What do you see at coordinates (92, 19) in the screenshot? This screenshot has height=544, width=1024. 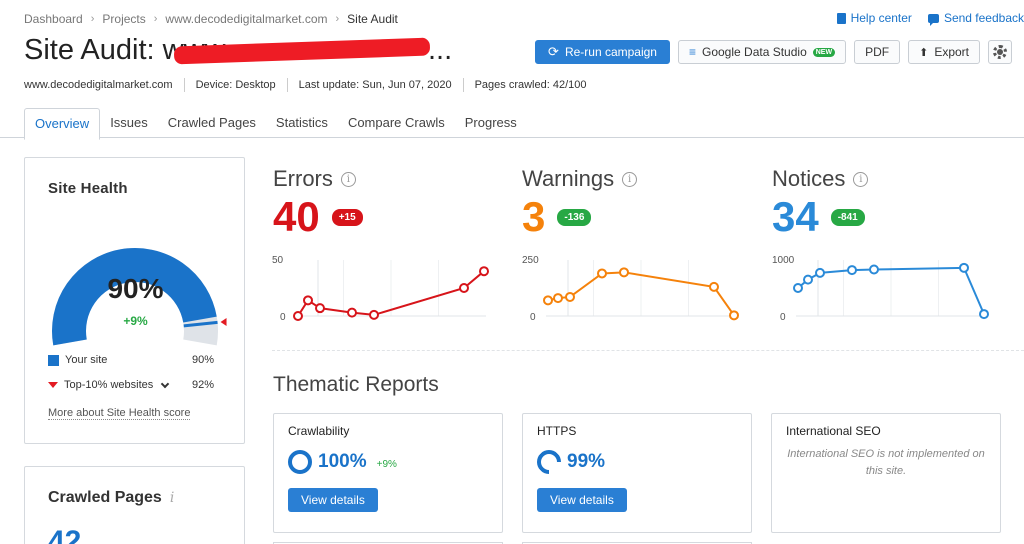 I see `chevron-right-icon: ›` at bounding box center [92, 19].